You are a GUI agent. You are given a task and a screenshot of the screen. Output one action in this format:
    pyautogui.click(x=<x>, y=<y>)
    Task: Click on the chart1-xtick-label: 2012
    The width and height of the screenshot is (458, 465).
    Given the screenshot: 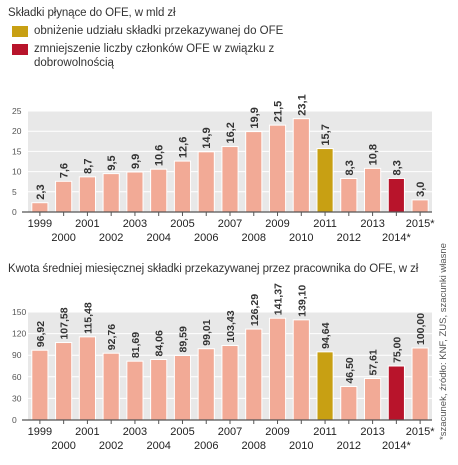 What is the action you would take?
    pyautogui.click(x=349, y=238)
    